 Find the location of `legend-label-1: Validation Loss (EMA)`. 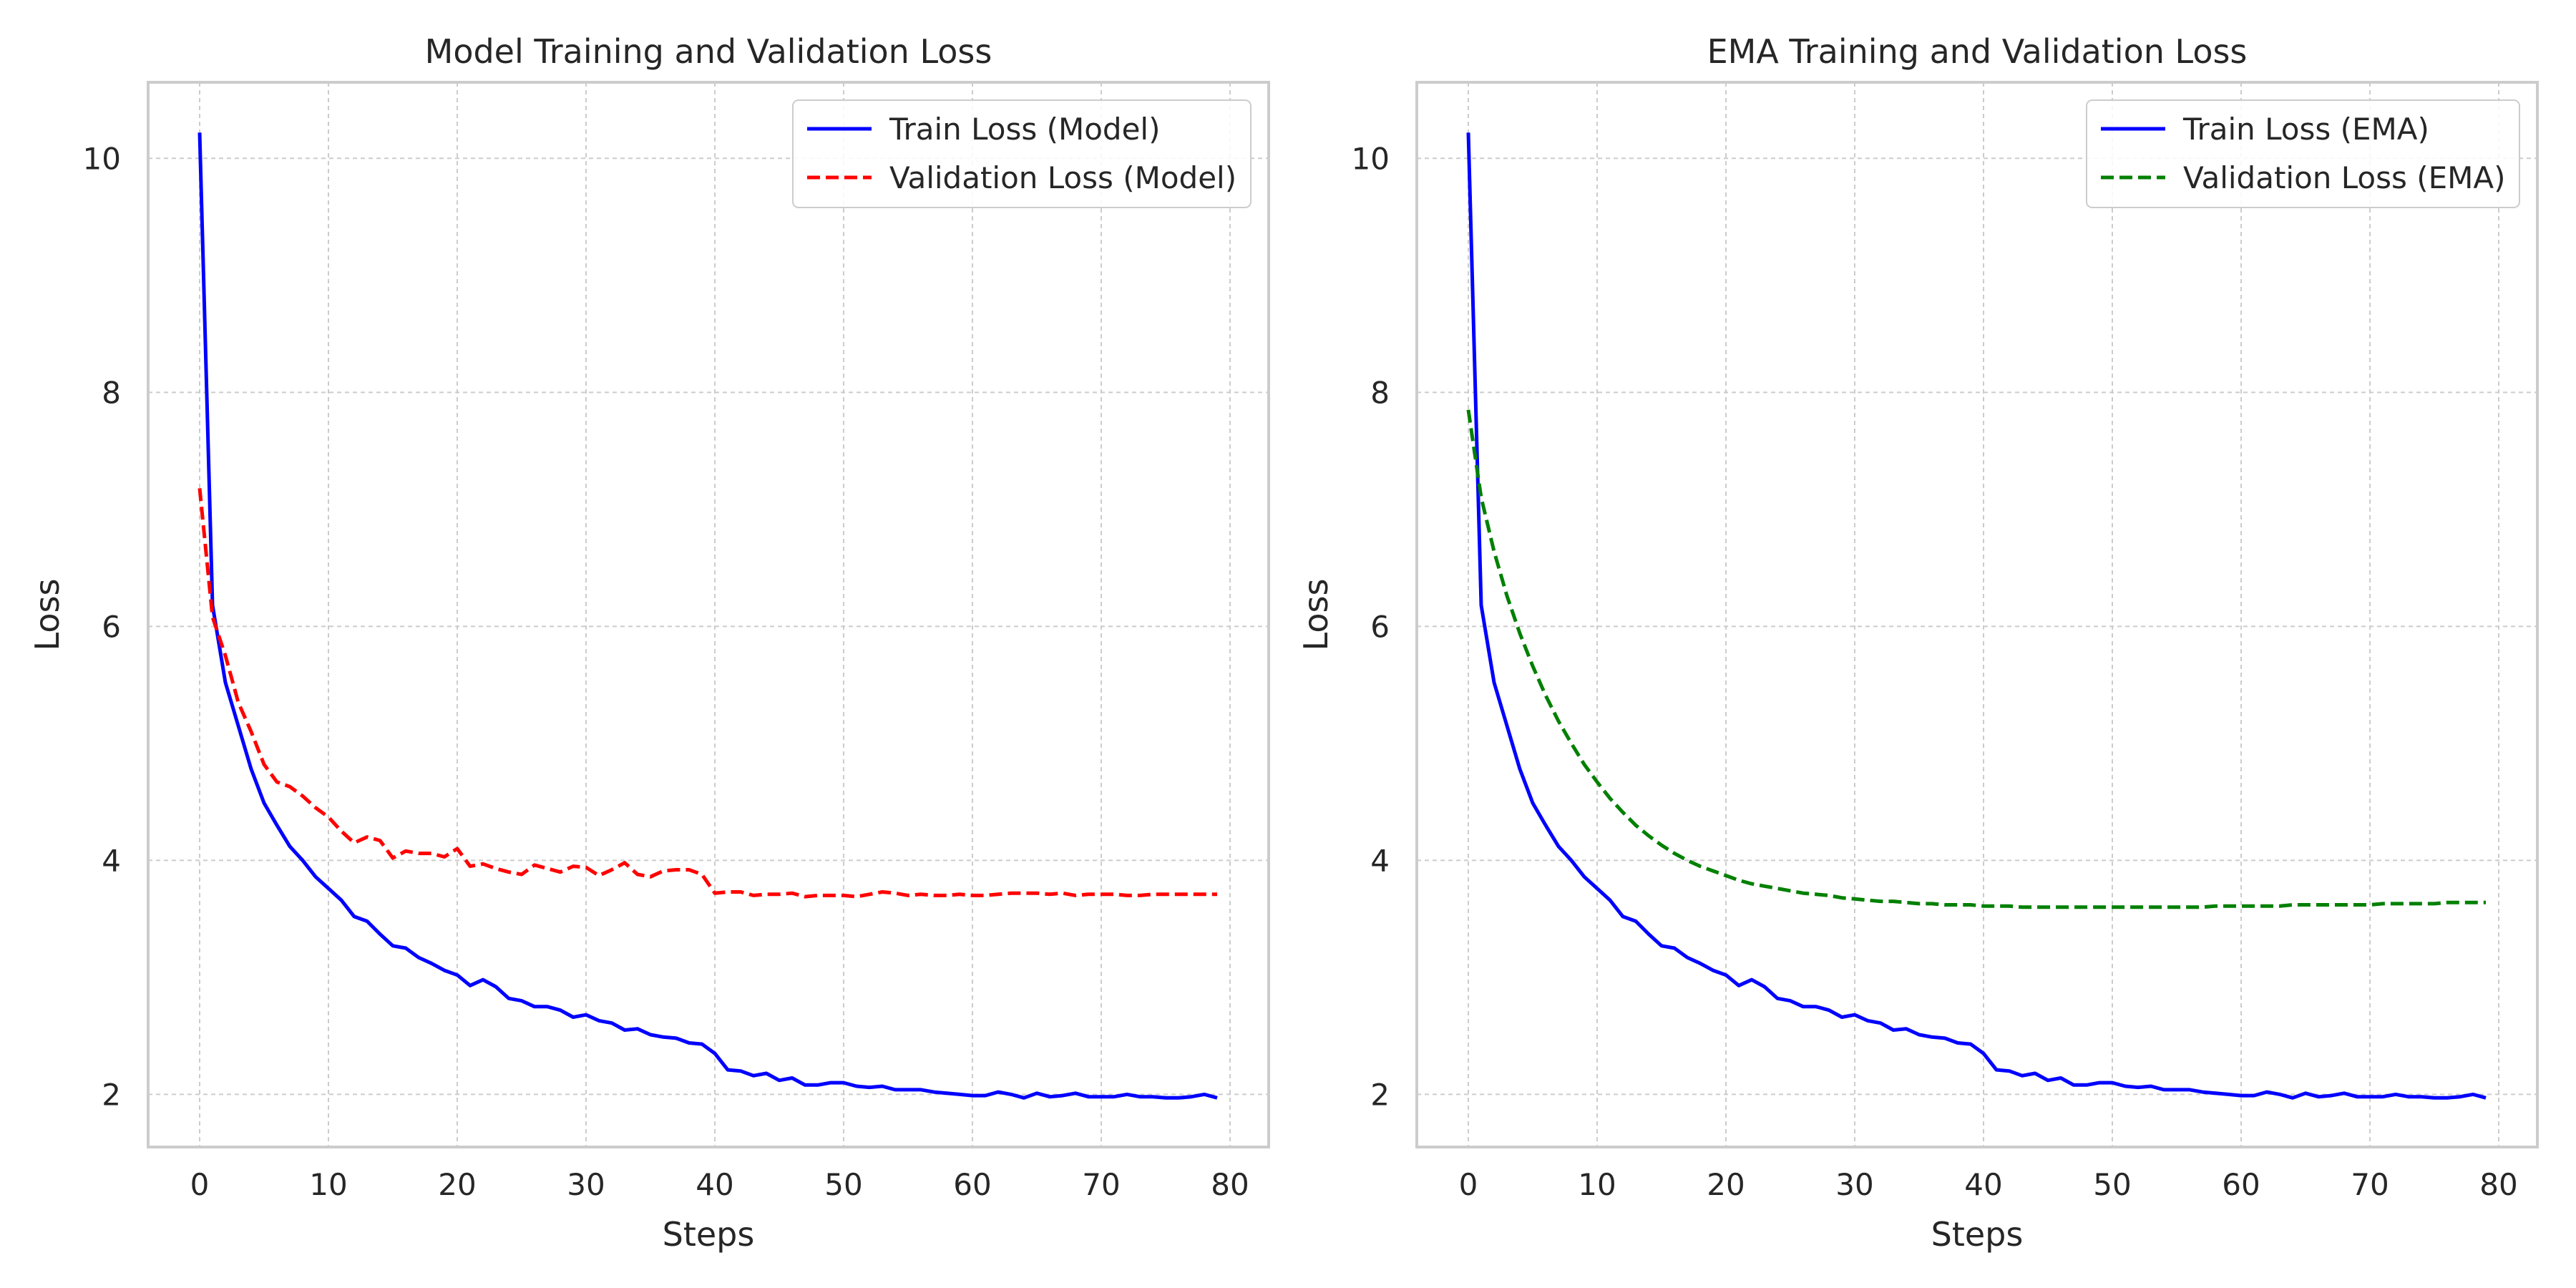

legend-label-1: Validation Loss (EMA) is located at coordinates (2344, 177).